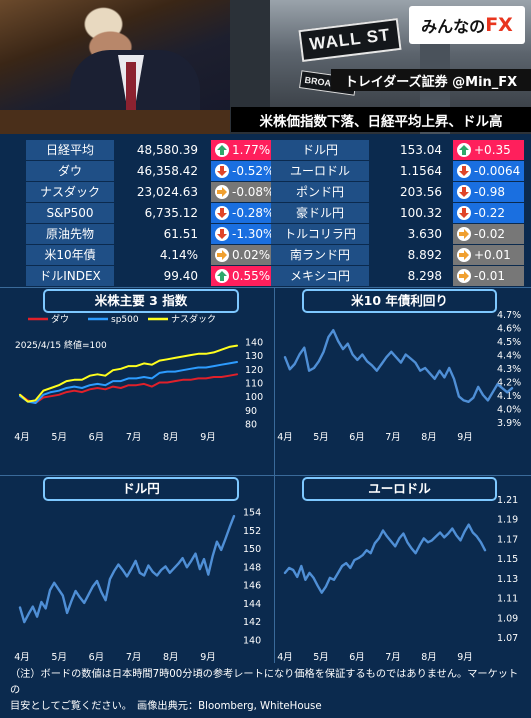  What do you see at coordinates (399, 489) in the screenshot?
I see `chart-title: ユーロドル` at bounding box center [399, 489].